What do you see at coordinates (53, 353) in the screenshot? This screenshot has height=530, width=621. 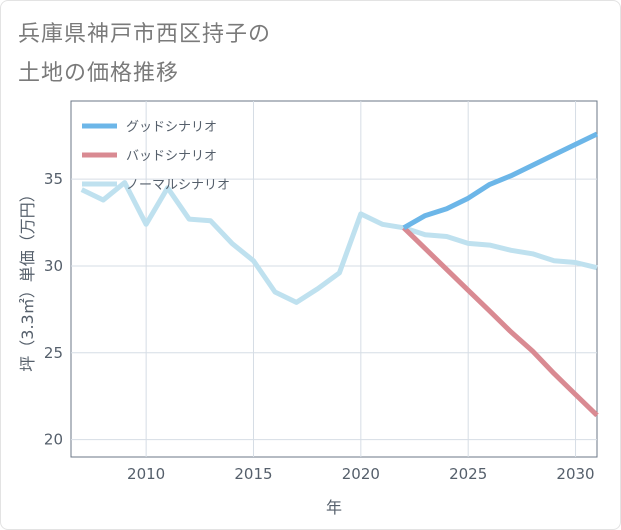 I see `y-tick-label: 25` at bounding box center [53, 353].